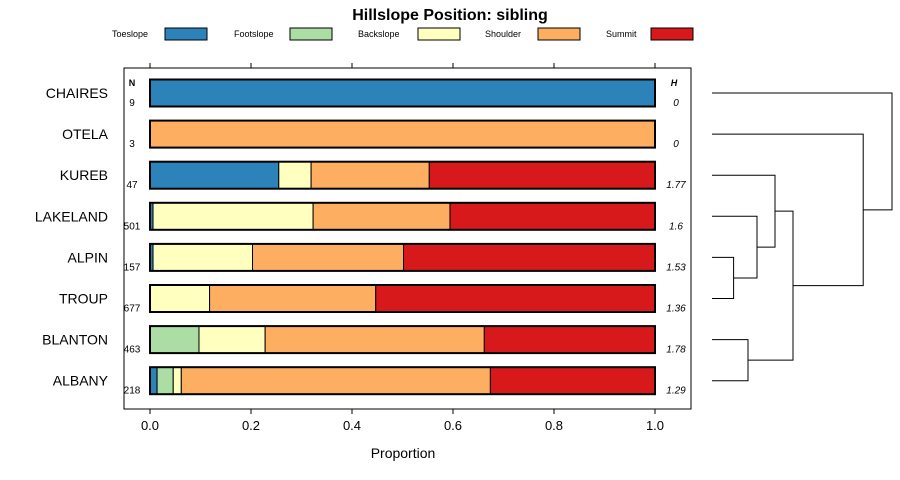  I want to click on row-n-value: 677, so click(132, 309).